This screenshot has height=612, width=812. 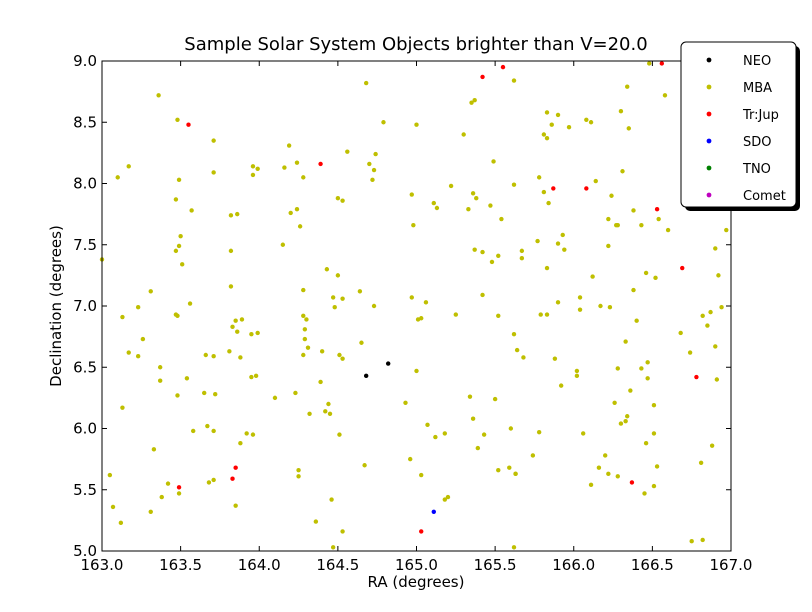 What do you see at coordinates (757, 61) in the screenshot?
I see `legend-label: NEO` at bounding box center [757, 61].